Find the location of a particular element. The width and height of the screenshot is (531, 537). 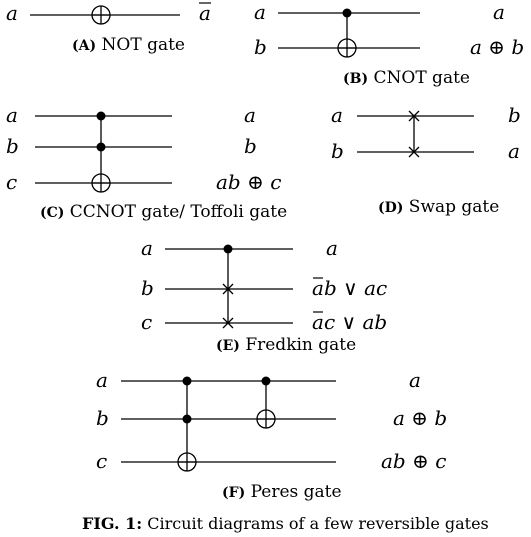

peres-input-b: b is located at coordinates (102, 418).